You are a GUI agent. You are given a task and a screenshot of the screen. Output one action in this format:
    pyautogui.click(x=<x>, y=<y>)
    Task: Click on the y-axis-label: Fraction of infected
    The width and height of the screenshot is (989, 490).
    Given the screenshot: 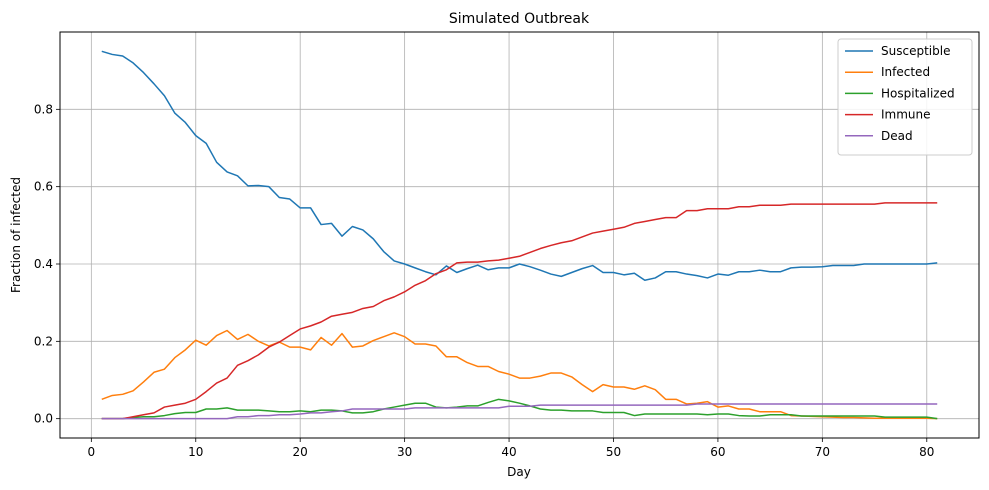 What is the action you would take?
    pyautogui.click(x=16, y=235)
    